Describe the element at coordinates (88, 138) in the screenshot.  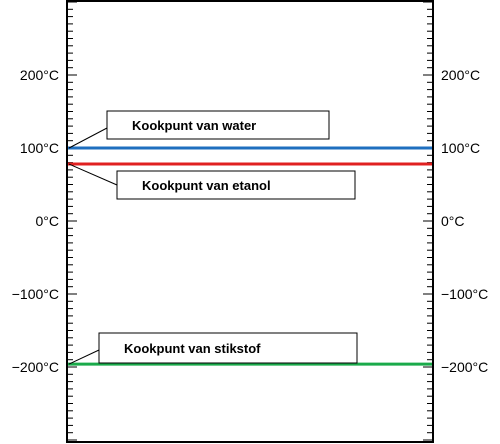
I see `leader-line-water` at that location.